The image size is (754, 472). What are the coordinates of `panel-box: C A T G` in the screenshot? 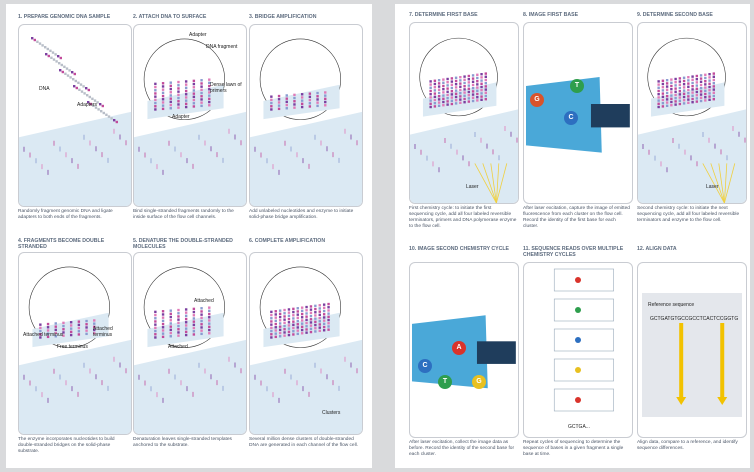 It's located at (464, 350).